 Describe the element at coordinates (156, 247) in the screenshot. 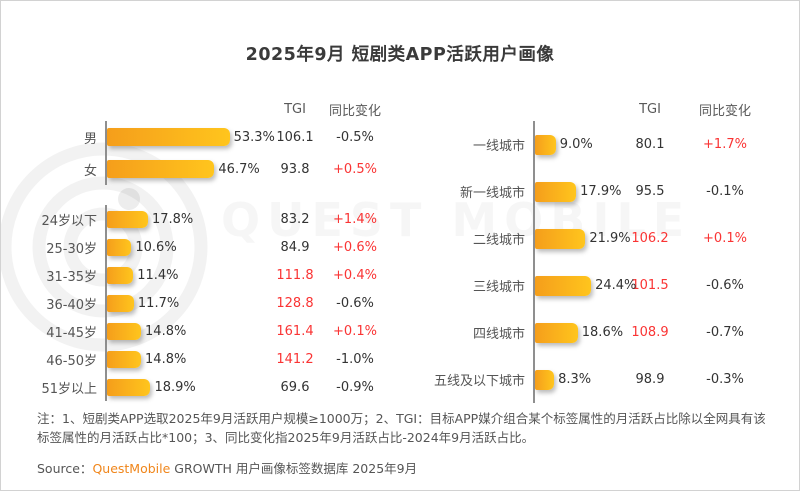

I see `bar-value-label: 10.6%` at that location.